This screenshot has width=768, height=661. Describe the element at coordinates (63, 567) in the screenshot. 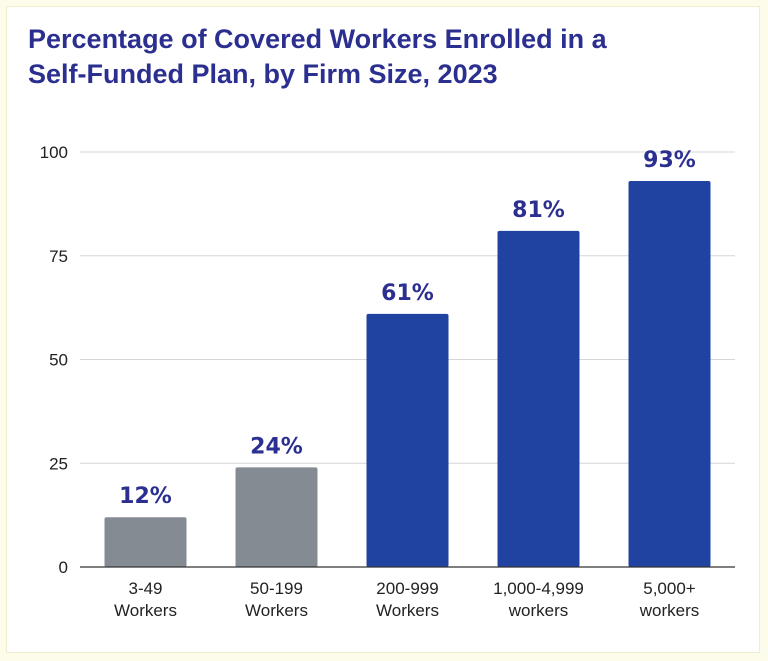

I see `y-tick-label: 0` at that location.